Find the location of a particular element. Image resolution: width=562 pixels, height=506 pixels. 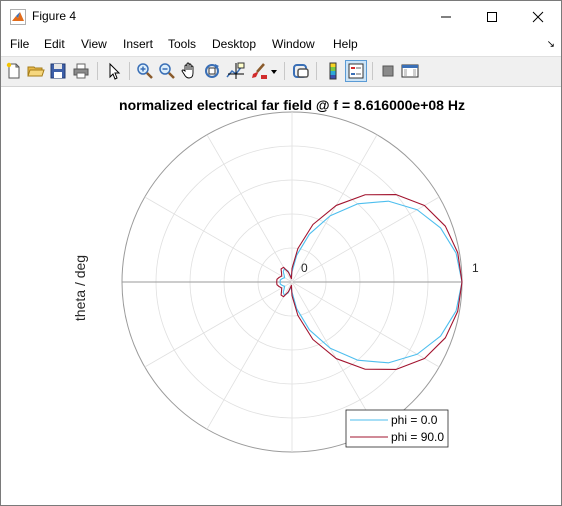

figure-toolbar is located at coordinates (281, 71).